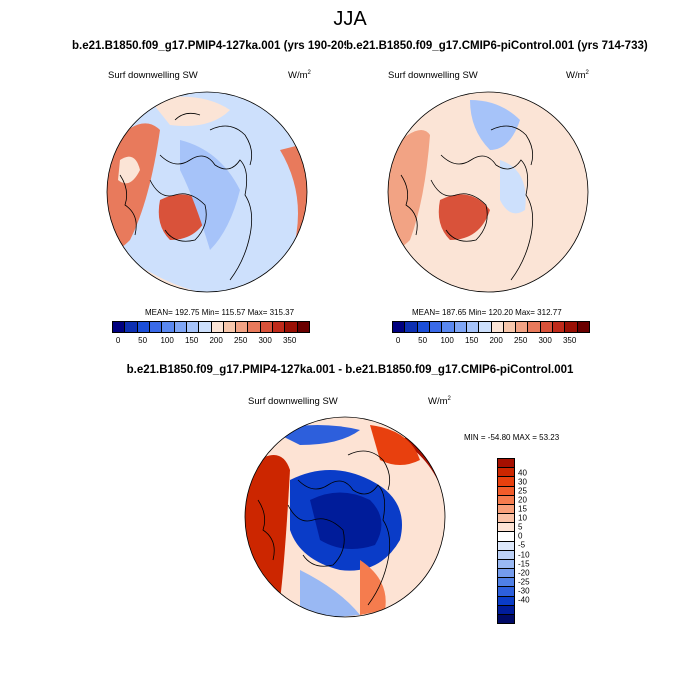 The width and height of the screenshot is (700, 700). Describe the element at coordinates (153, 75) in the screenshot. I see `panel-1-variable-label: Surf downwelling SW` at that location.